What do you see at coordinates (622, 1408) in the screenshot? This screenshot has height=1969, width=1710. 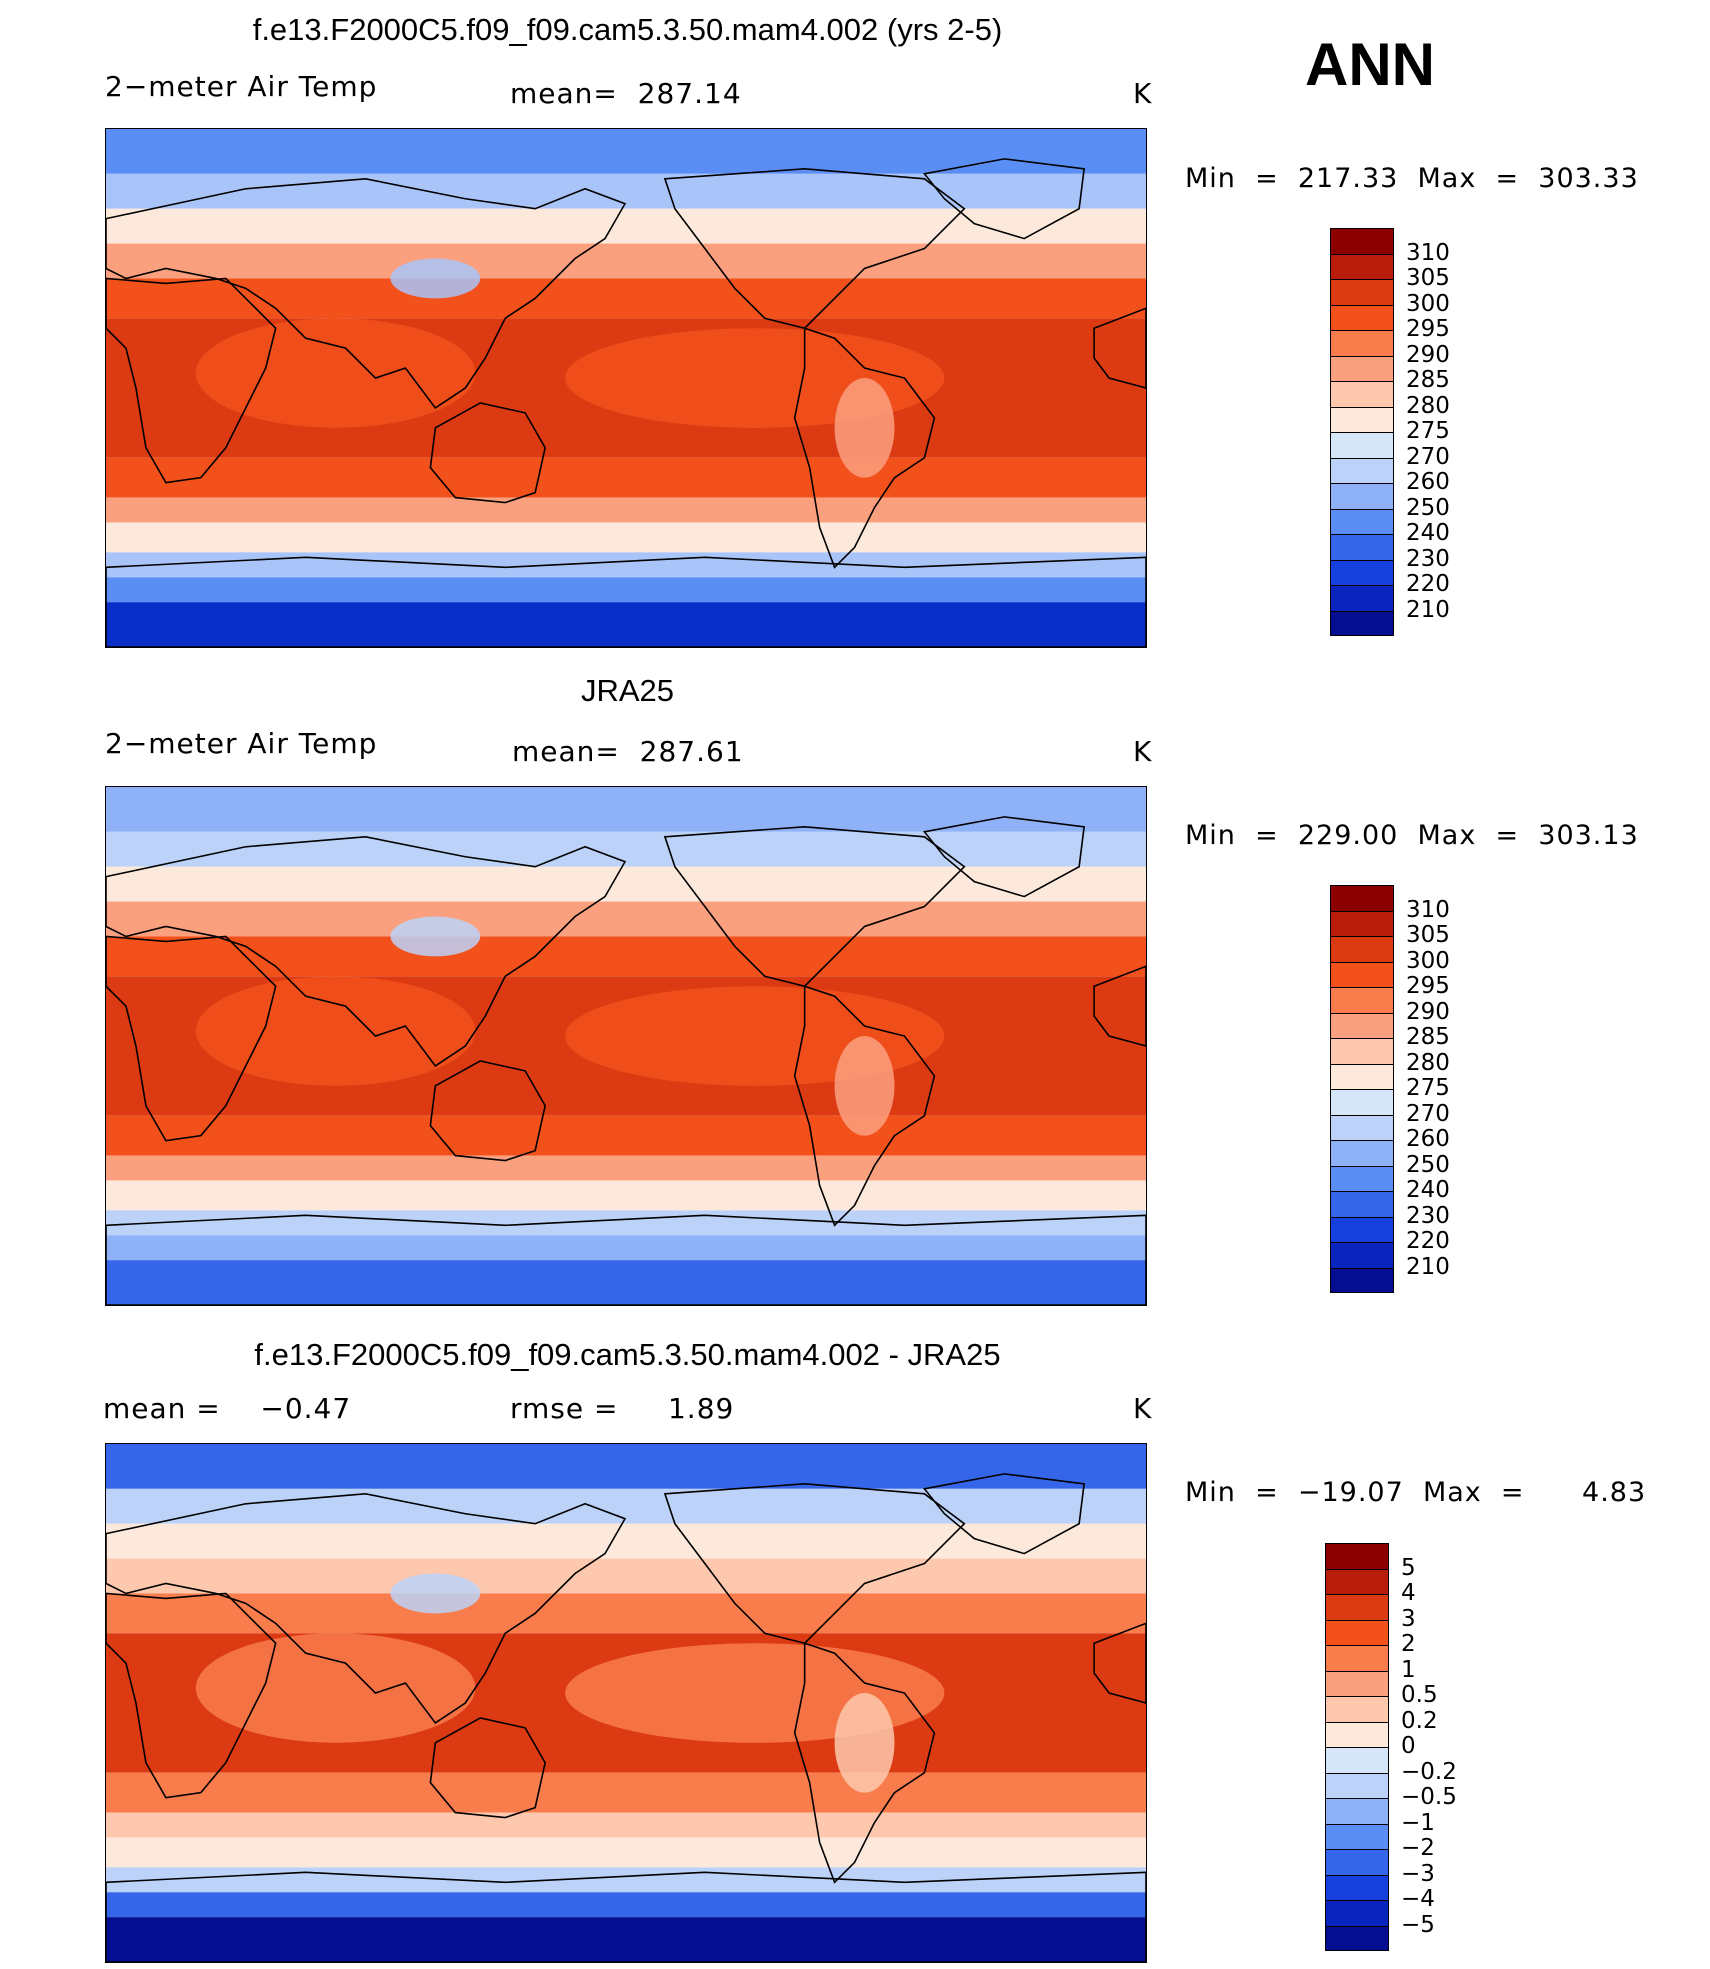 I see `panel-3-rmse-label: rmse = 1.89` at bounding box center [622, 1408].